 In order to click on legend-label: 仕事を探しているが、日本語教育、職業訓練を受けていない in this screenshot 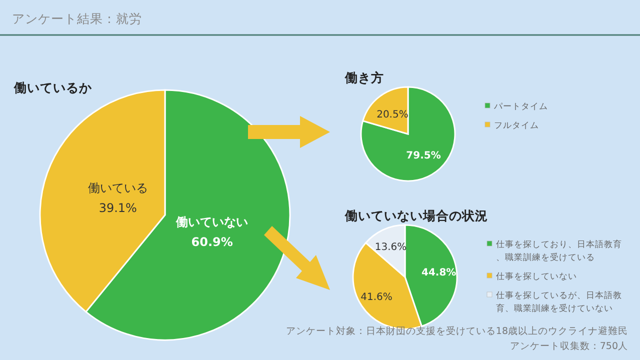, I will do `click(559, 302)`.